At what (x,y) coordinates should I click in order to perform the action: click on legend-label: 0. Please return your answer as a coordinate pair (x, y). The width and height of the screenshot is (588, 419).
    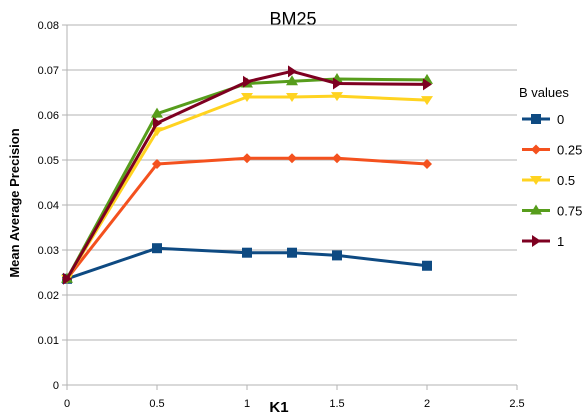
    Looking at the image, I should click on (560, 119).